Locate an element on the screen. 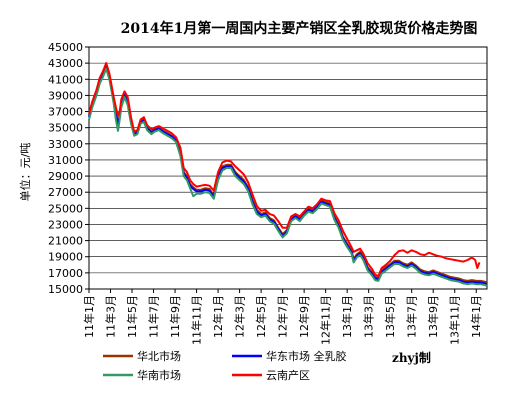 This screenshot has height=401, width=527. chart-title: 2014年1月第一周国内主要产销区全乳胶现货价格走势图 is located at coordinates (299, 28).